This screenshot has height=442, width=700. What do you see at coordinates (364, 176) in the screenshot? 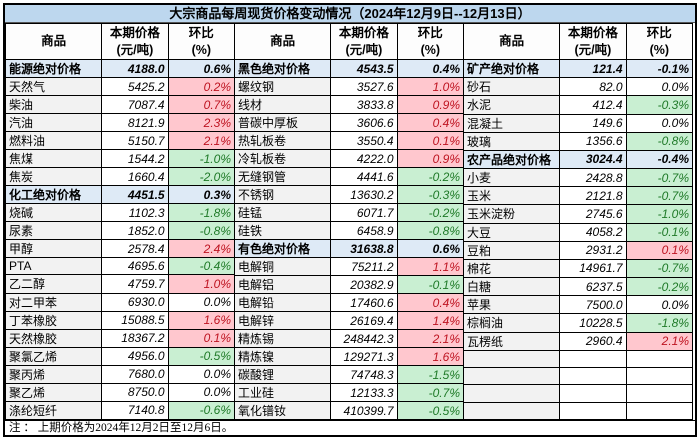
I see `price-cell: 4441.6` at bounding box center [364, 176].